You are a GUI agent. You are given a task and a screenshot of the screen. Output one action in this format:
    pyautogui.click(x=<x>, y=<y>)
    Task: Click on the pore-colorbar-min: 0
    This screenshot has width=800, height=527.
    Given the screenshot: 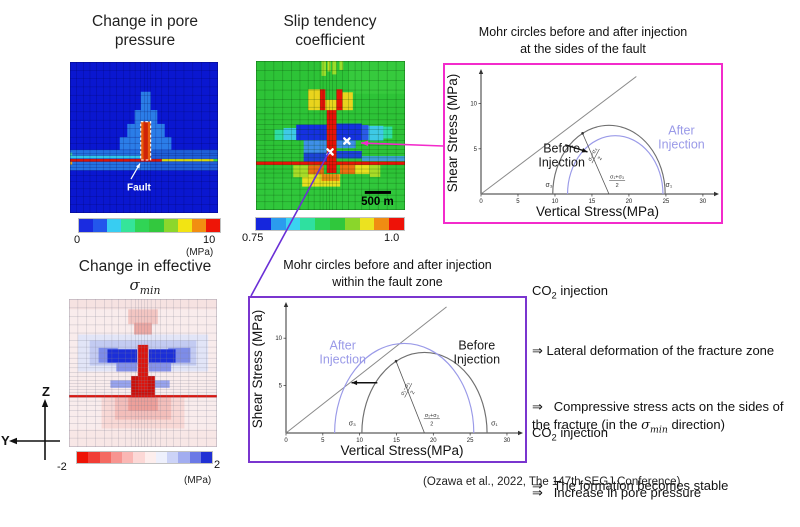 What is the action you would take?
    pyautogui.click(x=77, y=240)
    